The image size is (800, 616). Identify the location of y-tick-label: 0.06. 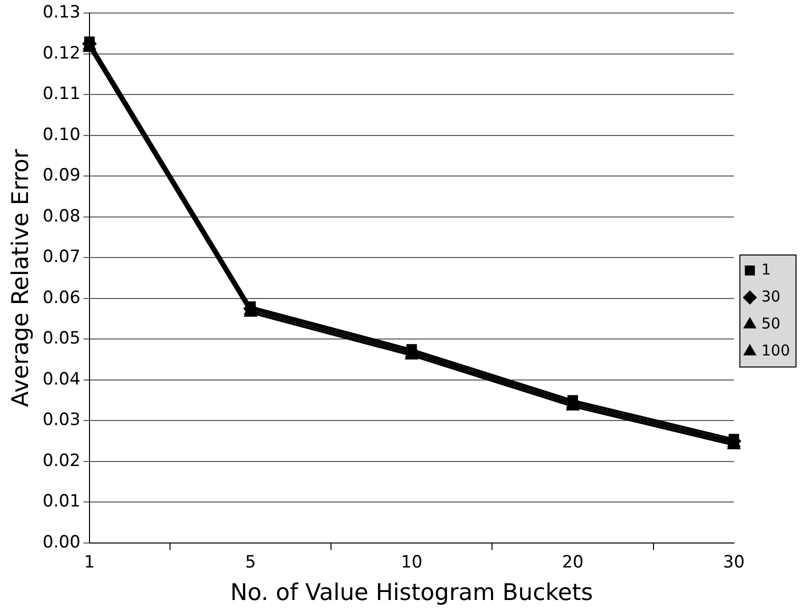
(61, 298).